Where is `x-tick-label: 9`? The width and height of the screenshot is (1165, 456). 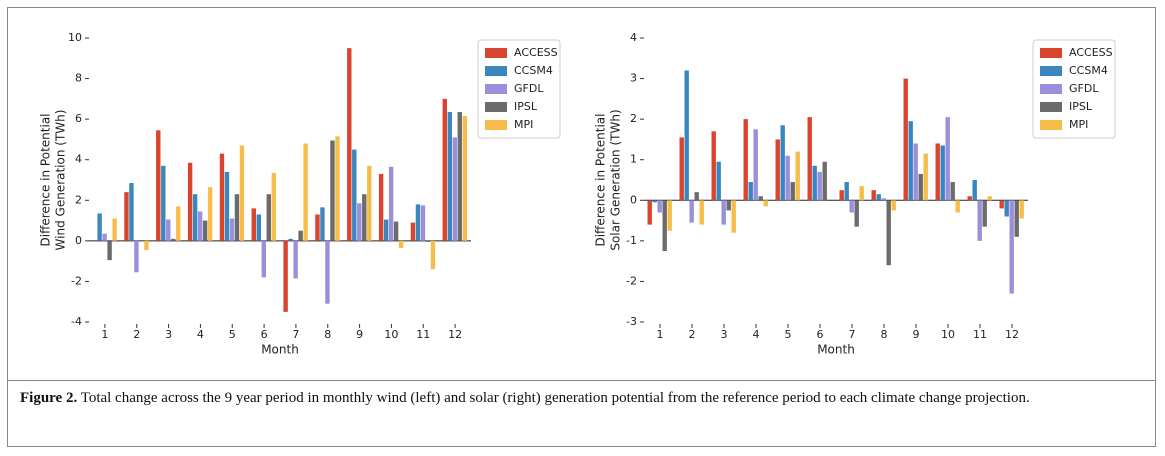
x-tick-label: 9 is located at coordinates (916, 334).